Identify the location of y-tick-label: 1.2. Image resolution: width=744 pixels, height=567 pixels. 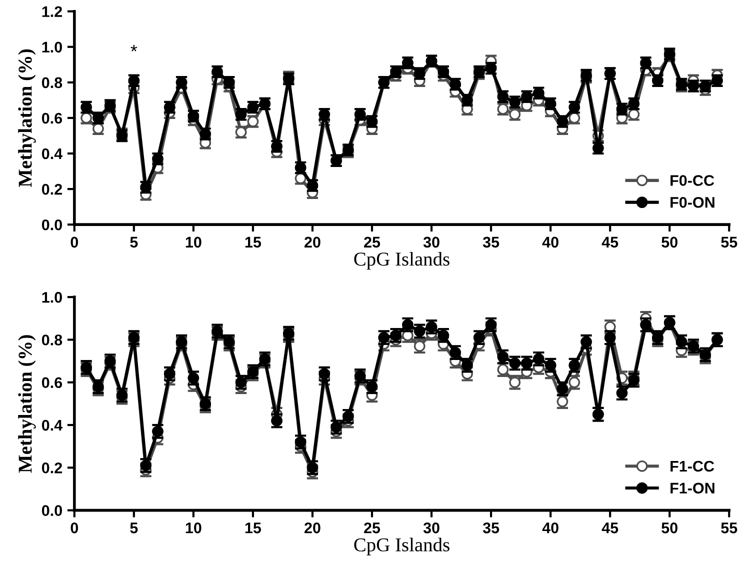
(52, 11).